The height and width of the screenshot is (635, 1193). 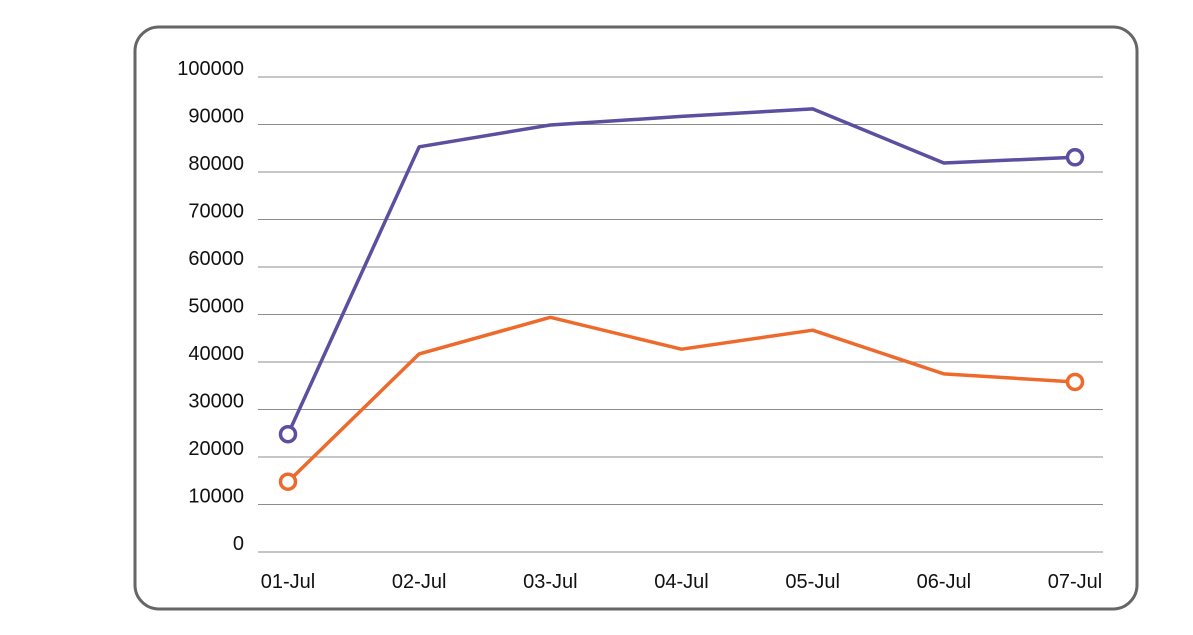 What do you see at coordinates (288, 434) in the screenshot?
I see `series-1-point-01-Jul` at bounding box center [288, 434].